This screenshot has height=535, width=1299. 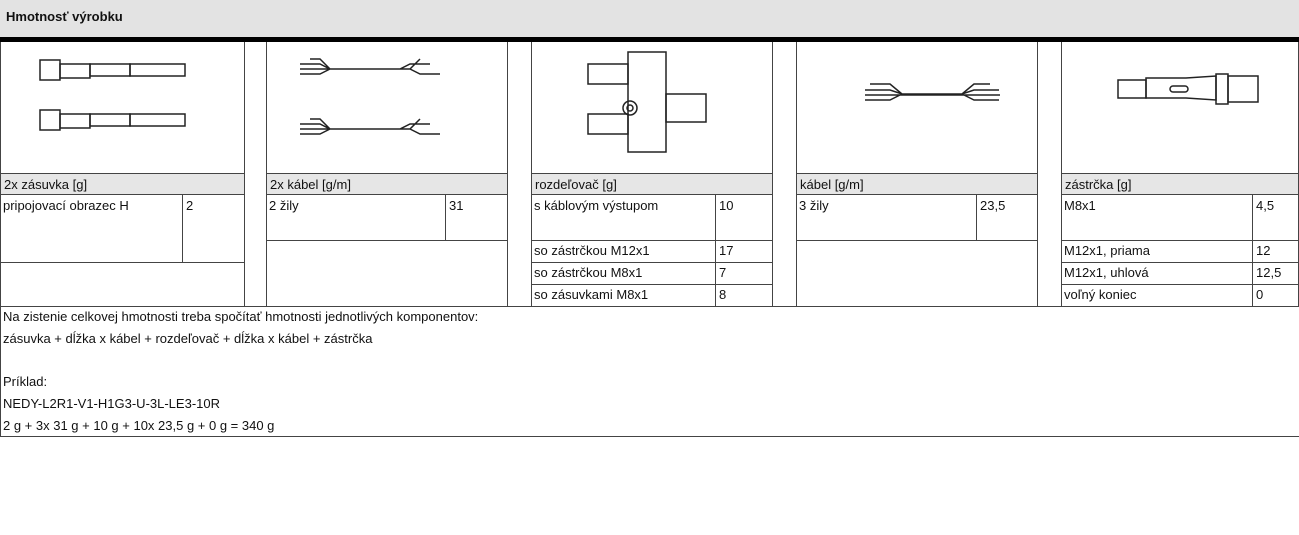 What do you see at coordinates (356, 218) in the screenshot?
I see `row-label: 2 žily` at bounding box center [356, 218].